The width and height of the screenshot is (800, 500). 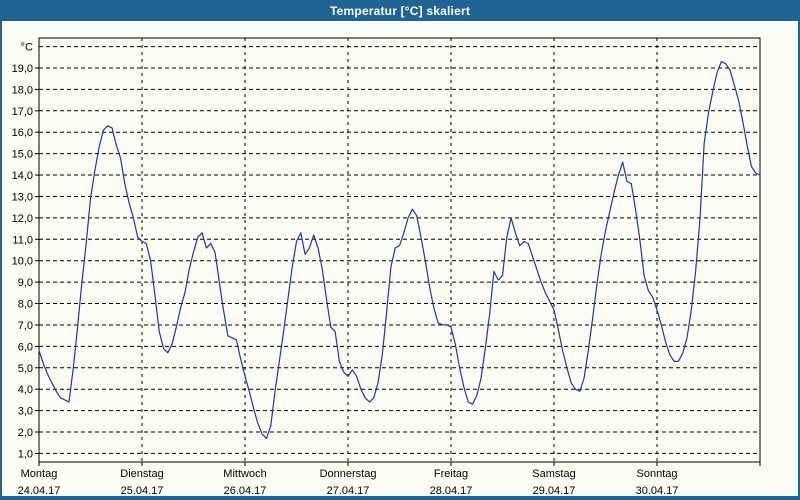 What do you see at coordinates (25, 305) in the screenshot?
I see `y-tick-label: 8,0` at bounding box center [25, 305].